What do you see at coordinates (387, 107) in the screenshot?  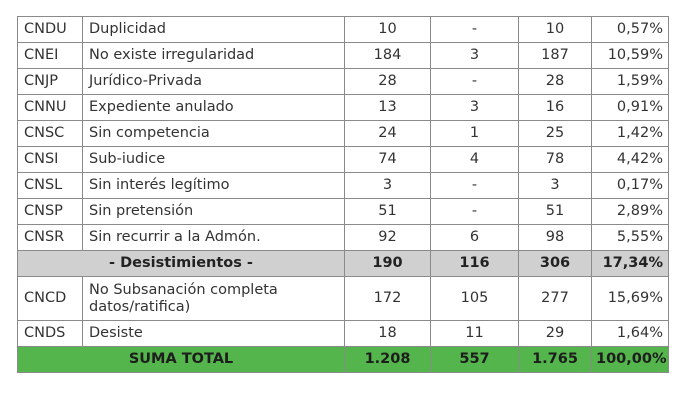 I see `row-value-a: 13` at bounding box center [387, 107].